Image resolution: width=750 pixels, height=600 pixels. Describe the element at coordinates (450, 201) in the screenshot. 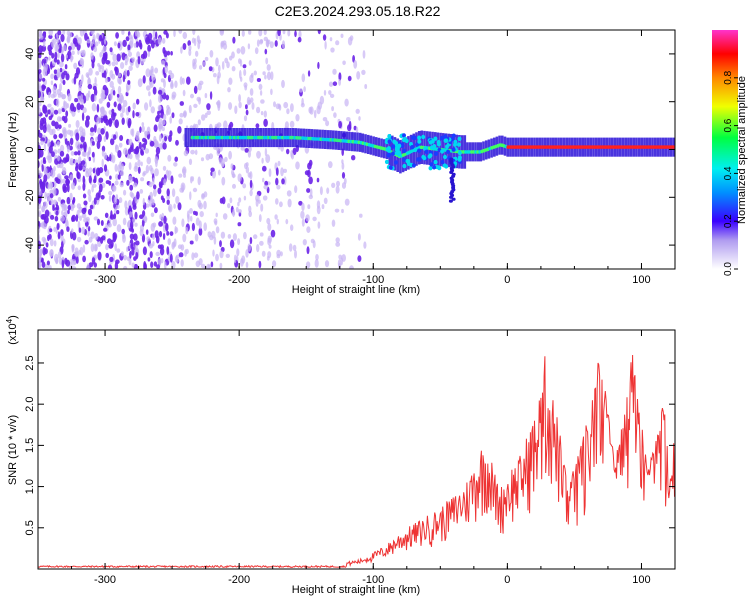

I see `ridge-tail` at that location.